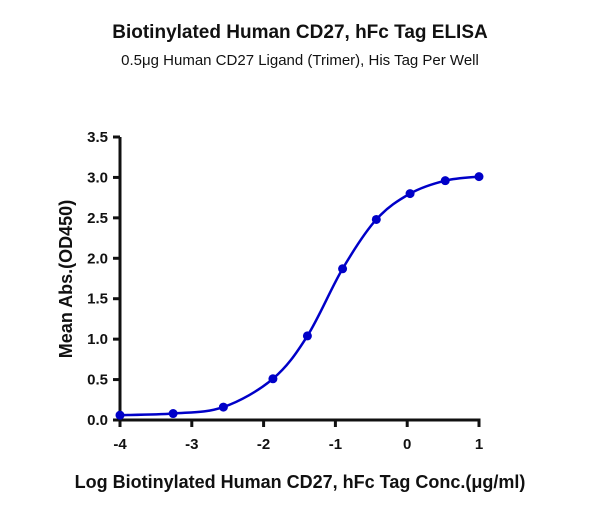 The image size is (600, 514). What do you see at coordinates (97, 299) in the screenshot?
I see `y-tick-label: 1.5` at bounding box center [97, 299].